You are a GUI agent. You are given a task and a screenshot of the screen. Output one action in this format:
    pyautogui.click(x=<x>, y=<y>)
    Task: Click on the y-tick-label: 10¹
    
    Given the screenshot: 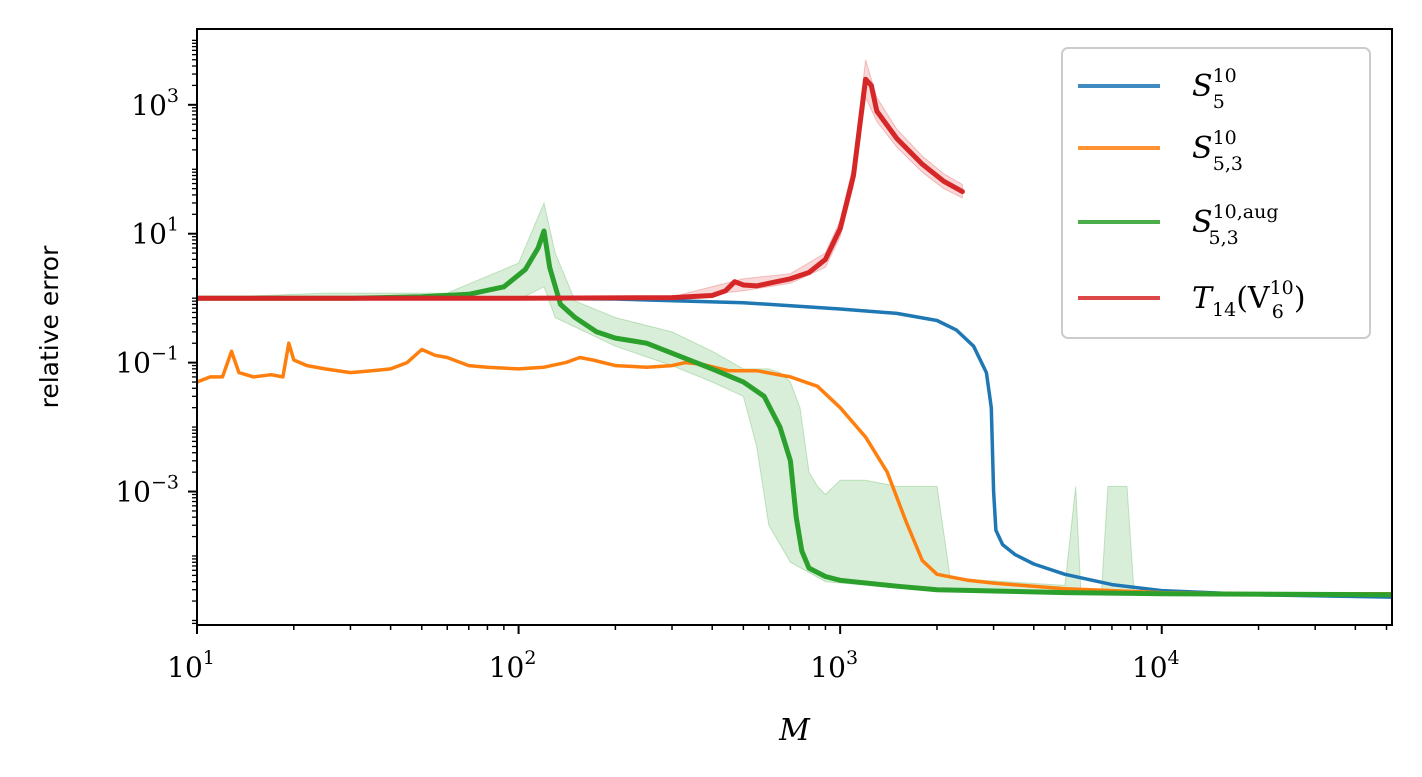 What is the action you would take?
    pyautogui.click(x=155, y=232)
    